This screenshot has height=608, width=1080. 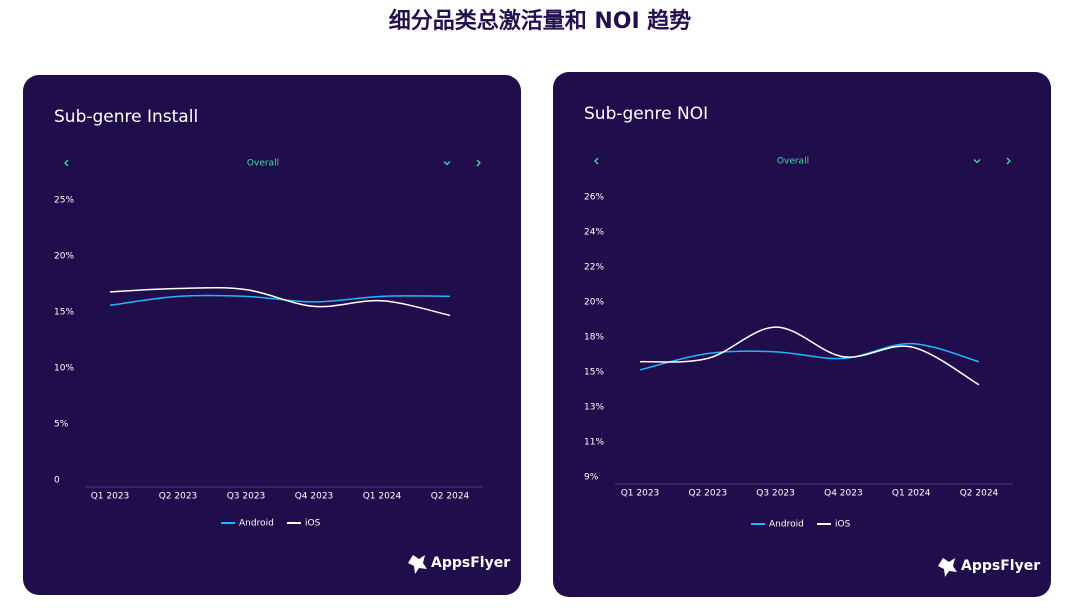 I want to click on y-tick-label: 9%, so click(x=591, y=478).